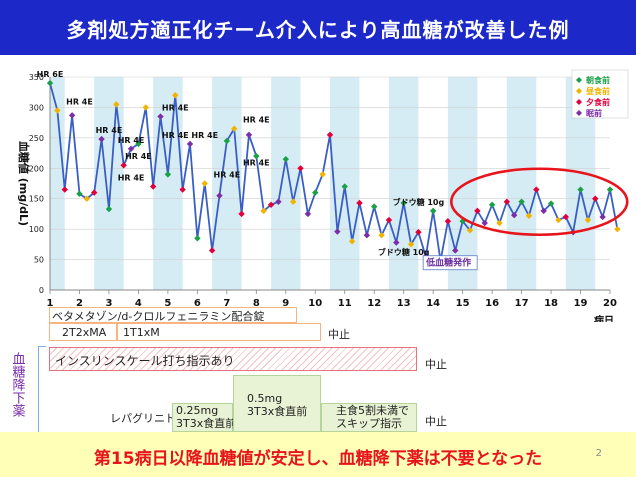 The height and width of the screenshot is (477, 636). What do you see at coordinates (36, 107) in the screenshot?
I see `y-tick-label: 300` at bounding box center [36, 107].